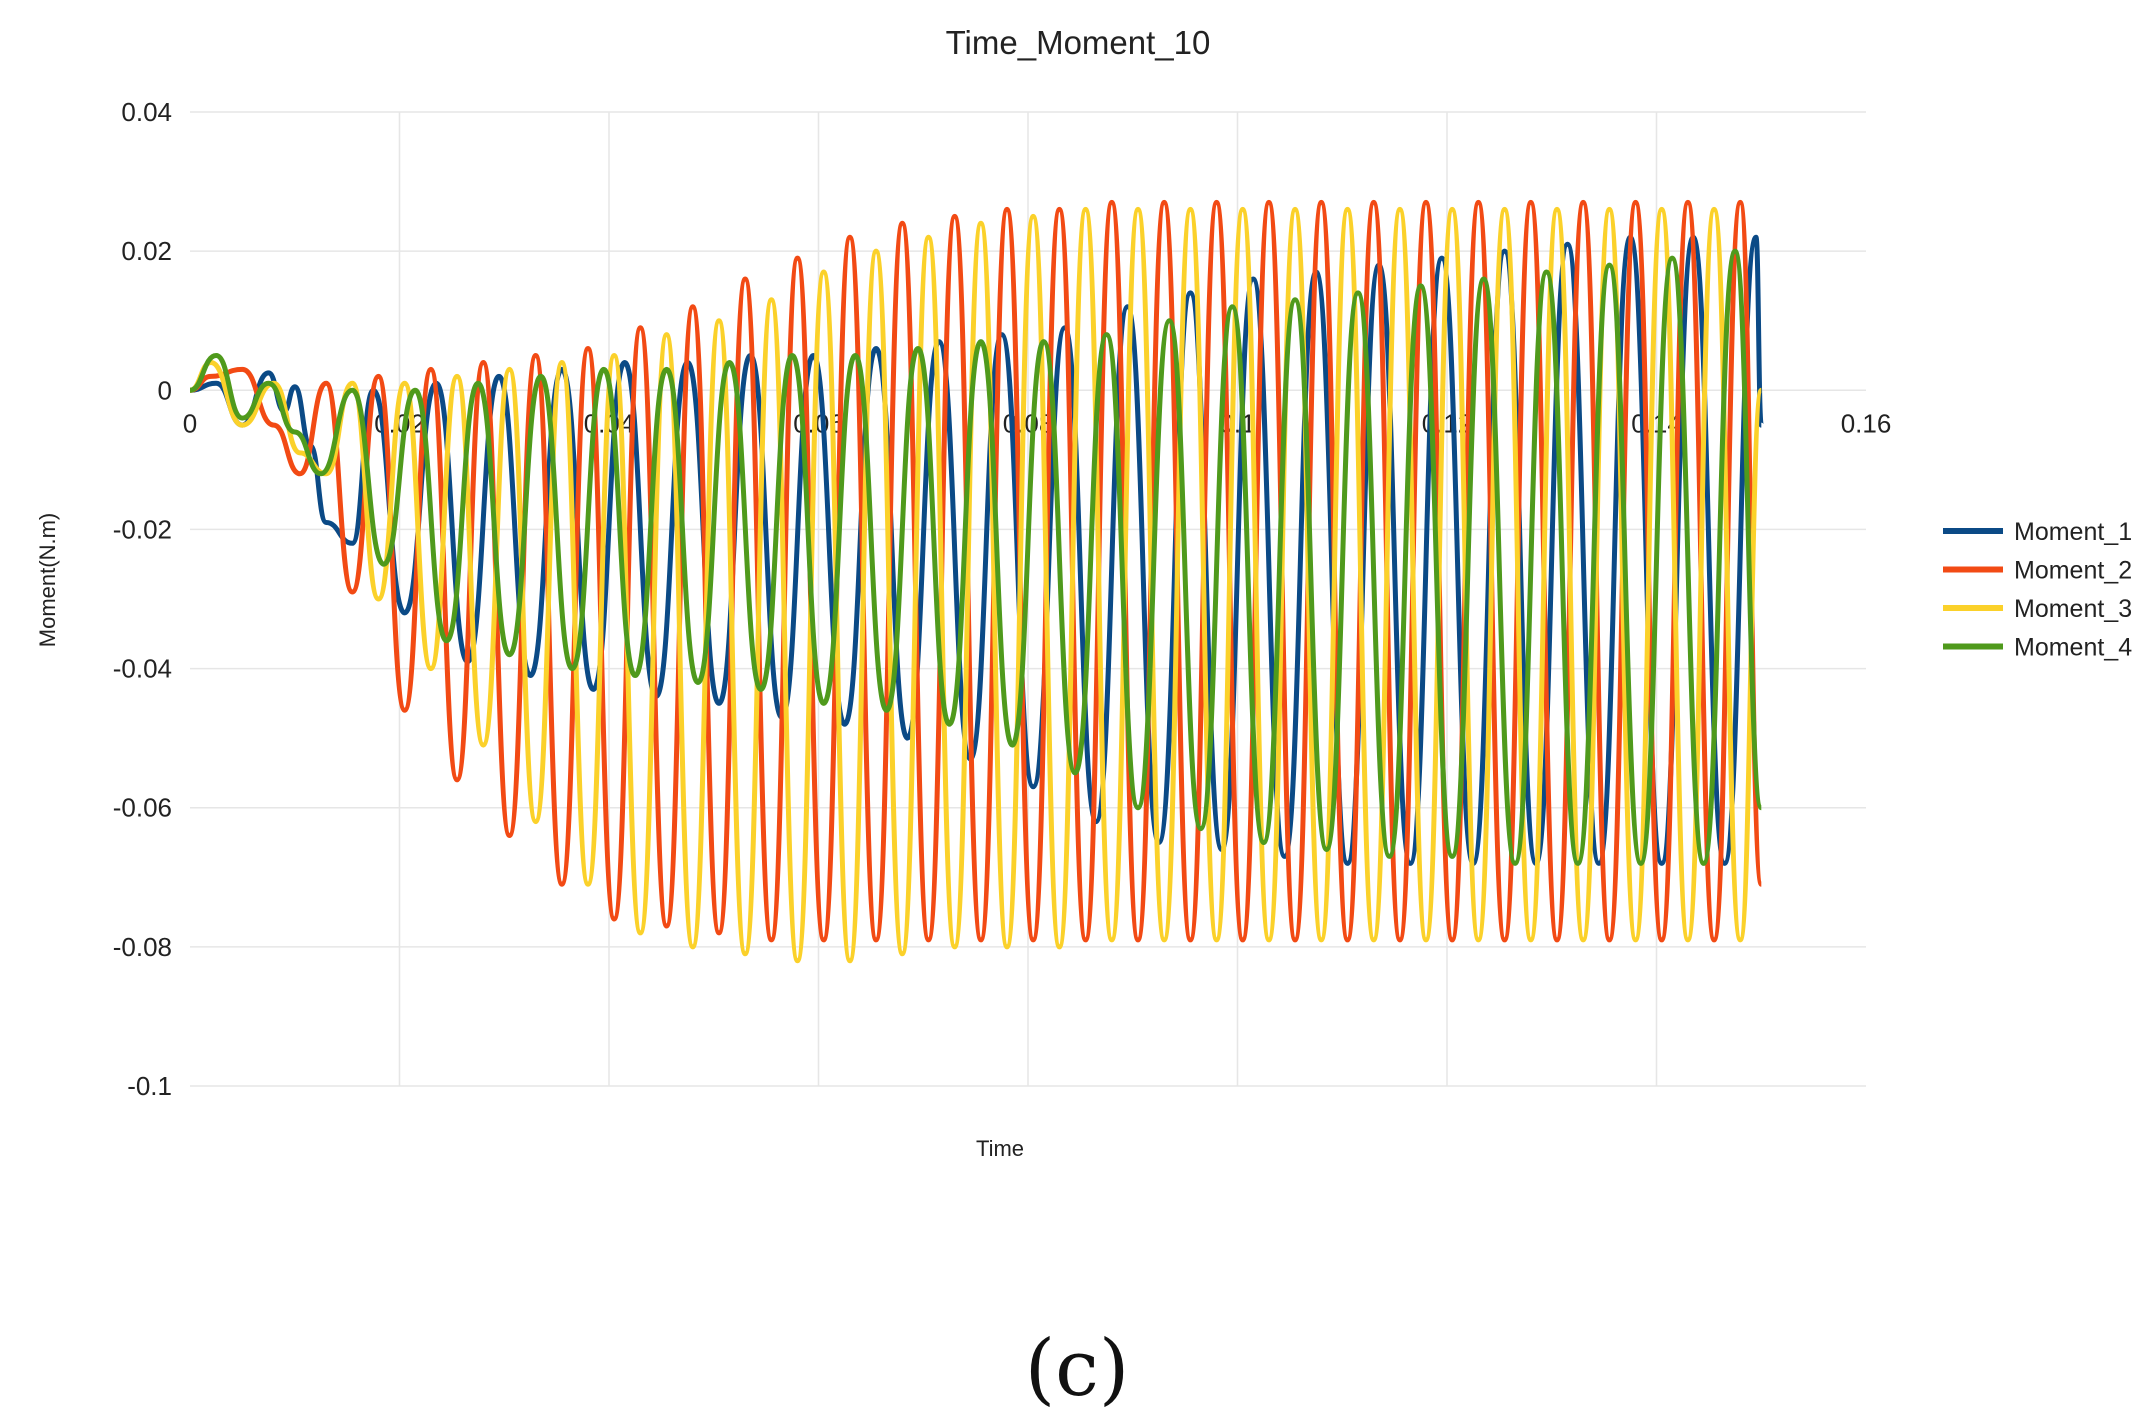  What do you see at coordinates (190, 423) in the screenshot?
I see `x-tick-label: 0` at bounding box center [190, 423].